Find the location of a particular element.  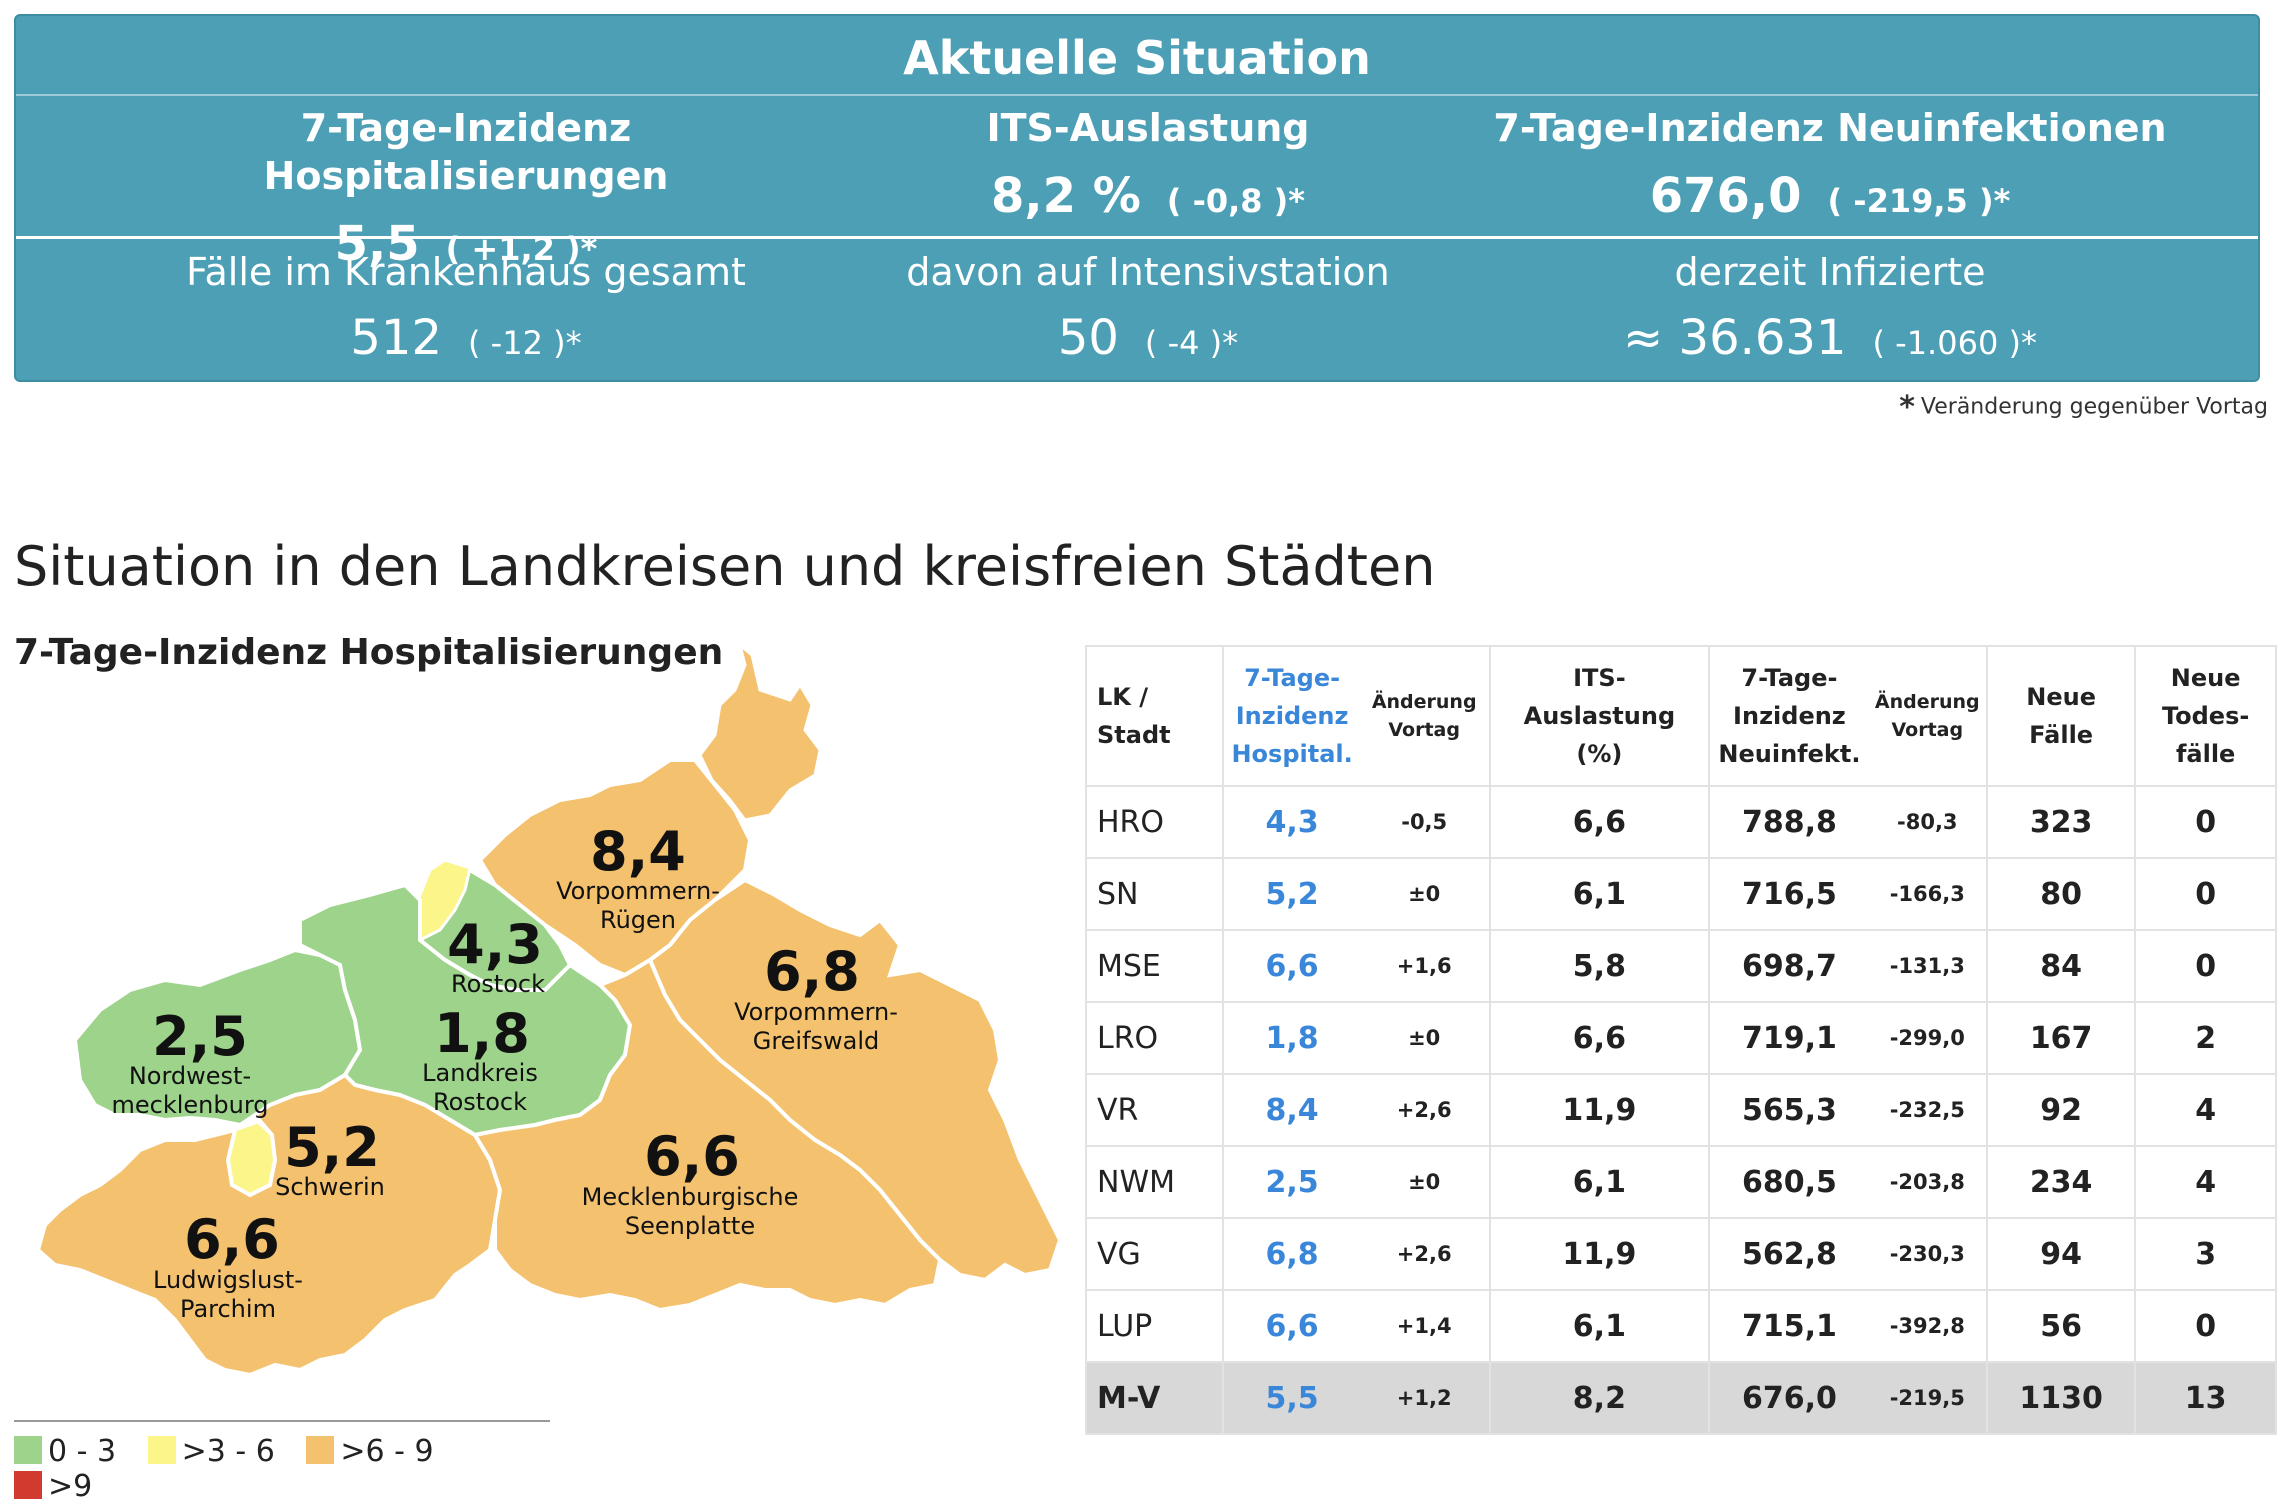

cell-tod: 4 is located at coordinates (2205, 1110).